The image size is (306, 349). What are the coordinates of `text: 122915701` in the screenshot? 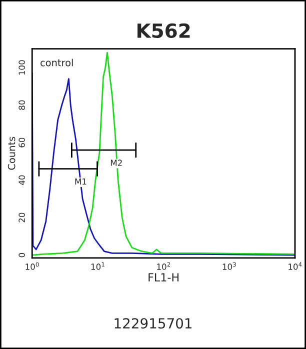 It's located at (153, 323).